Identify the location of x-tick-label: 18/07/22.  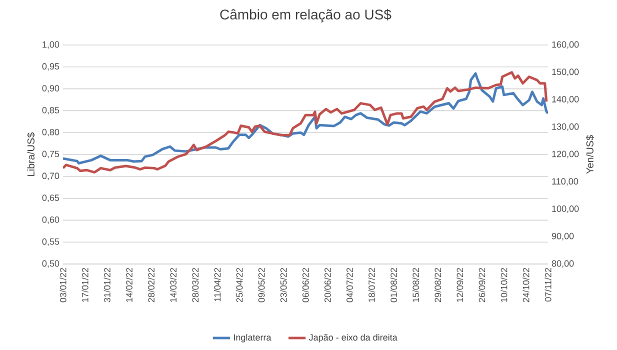
(371, 285).